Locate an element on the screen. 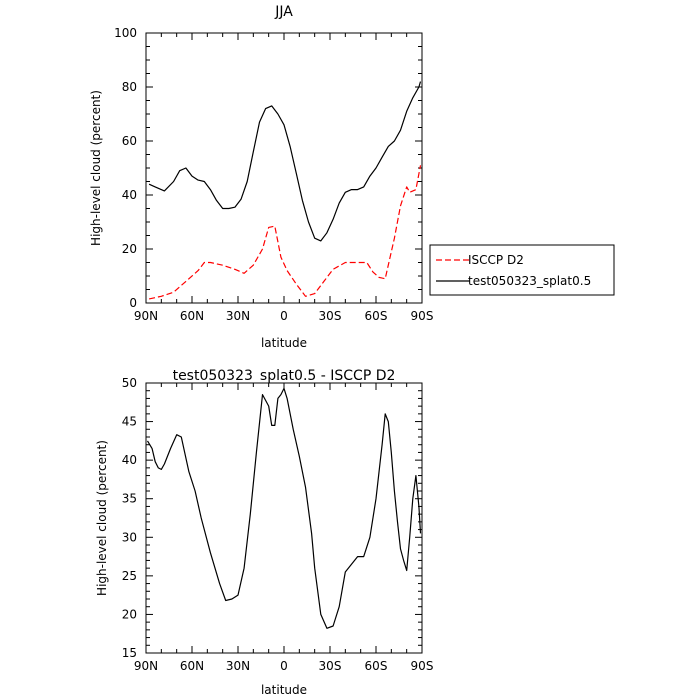 The height and width of the screenshot is (700, 700). chart-title: JJA is located at coordinates (283, 12).